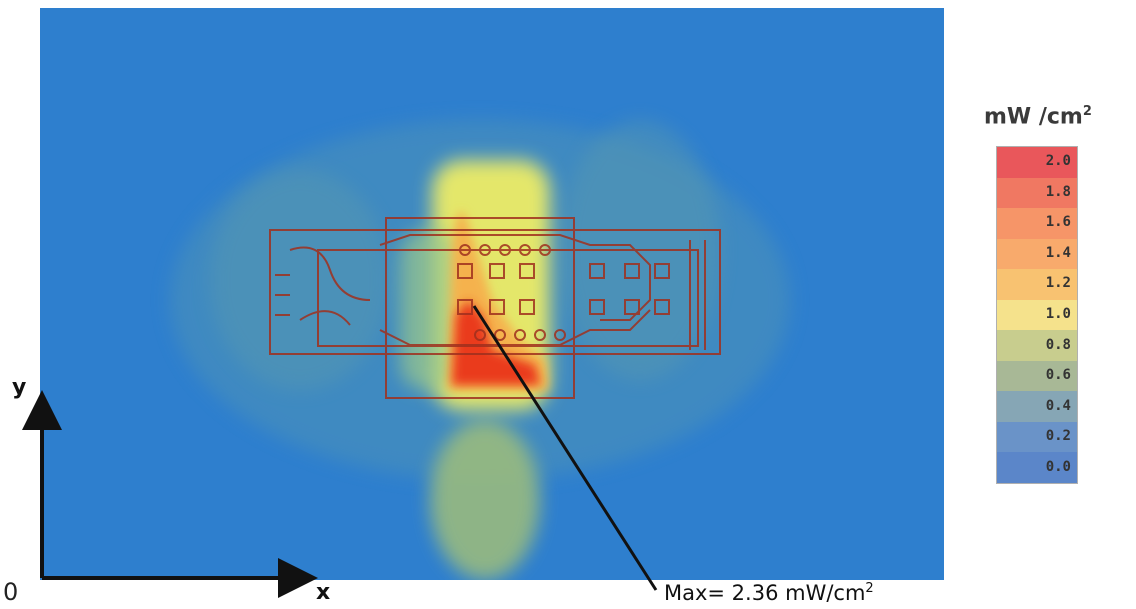 The width and height of the screenshot is (1136, 609). Describe the element at coordinates (1037, 254) in the screenshot. I see `colorbar-cell: 1.4` at that location.